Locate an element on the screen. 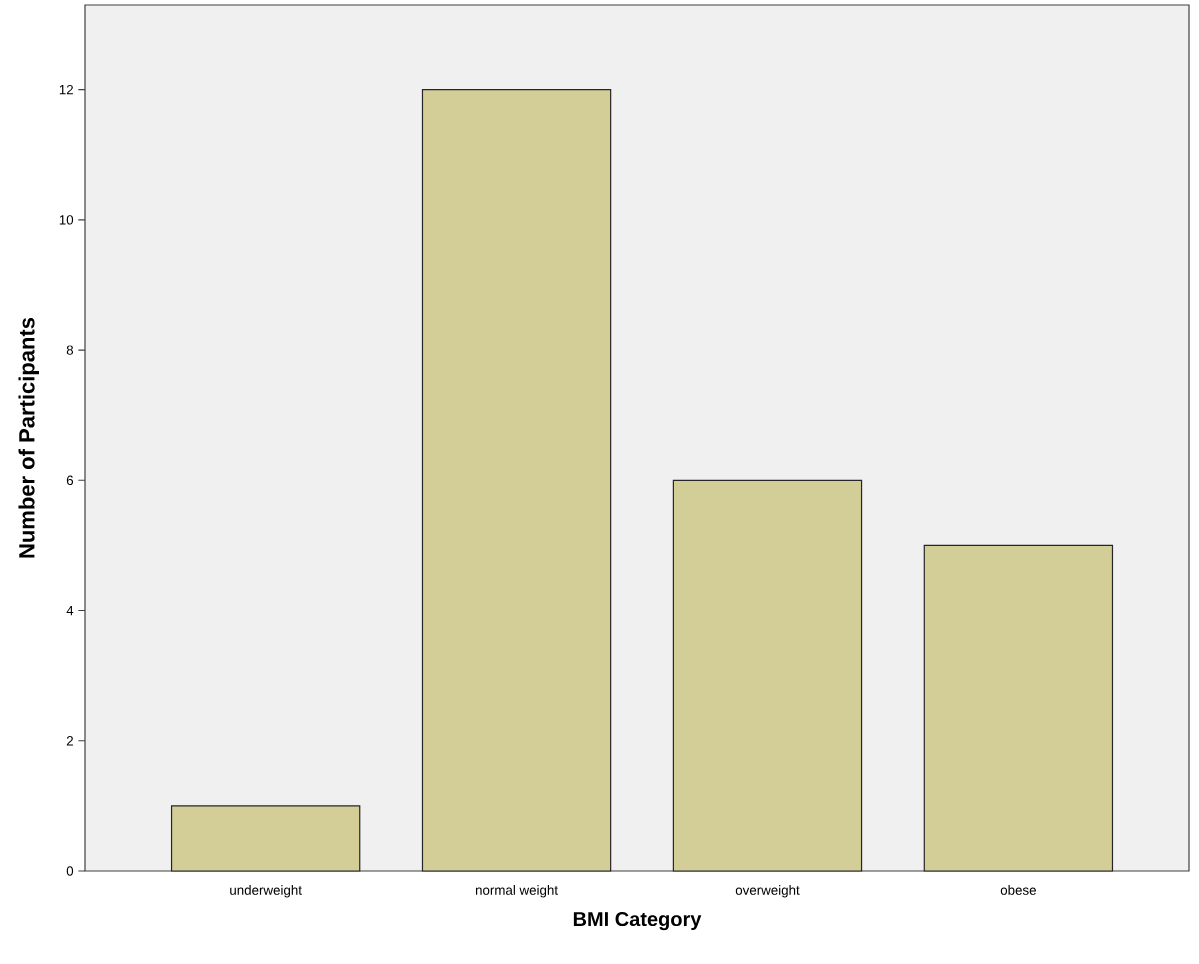  y-tick-label: 2 is located at coordinates (69, 741).